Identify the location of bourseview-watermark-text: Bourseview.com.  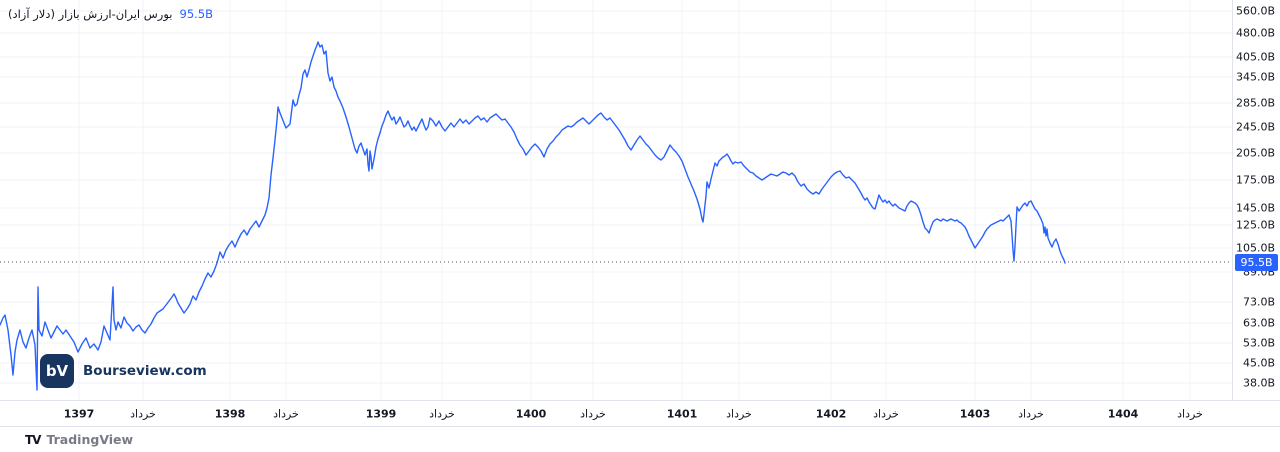
(145, 371).